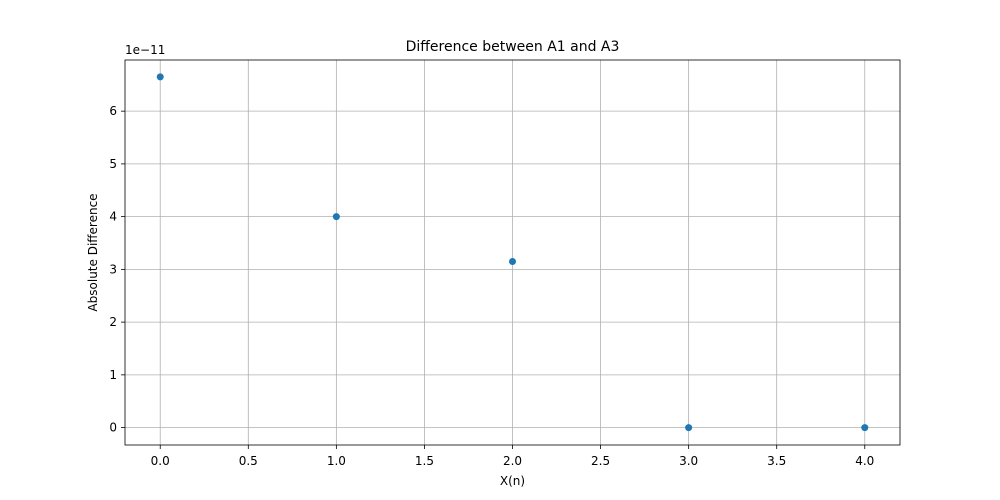 This screenshot has height=500, width=1000. What do you see at coordinates (688, 461) in the screenshot?
I see `x-tick-label: 3.0` at bounding box center [688, 461].